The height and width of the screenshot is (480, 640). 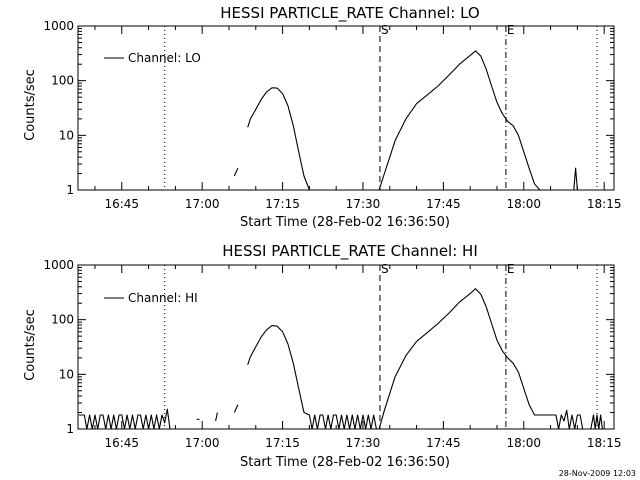 What do you see at coordinates (350, 251) in the screenshot?
I see `chart-title: HESSI PARTICLE_RATE Channel: HI` at bounding box center [350, 251].